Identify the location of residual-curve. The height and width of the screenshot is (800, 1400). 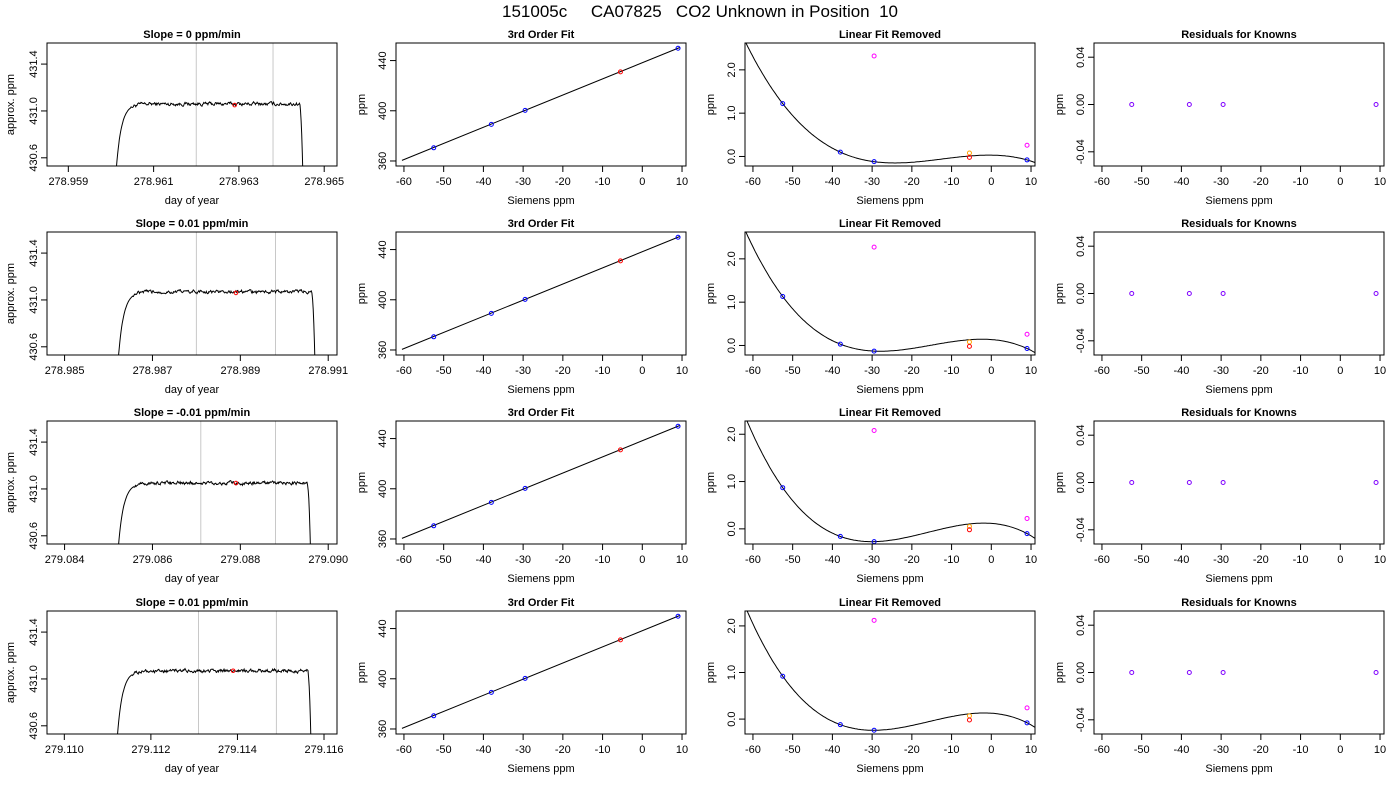
(890, 103).